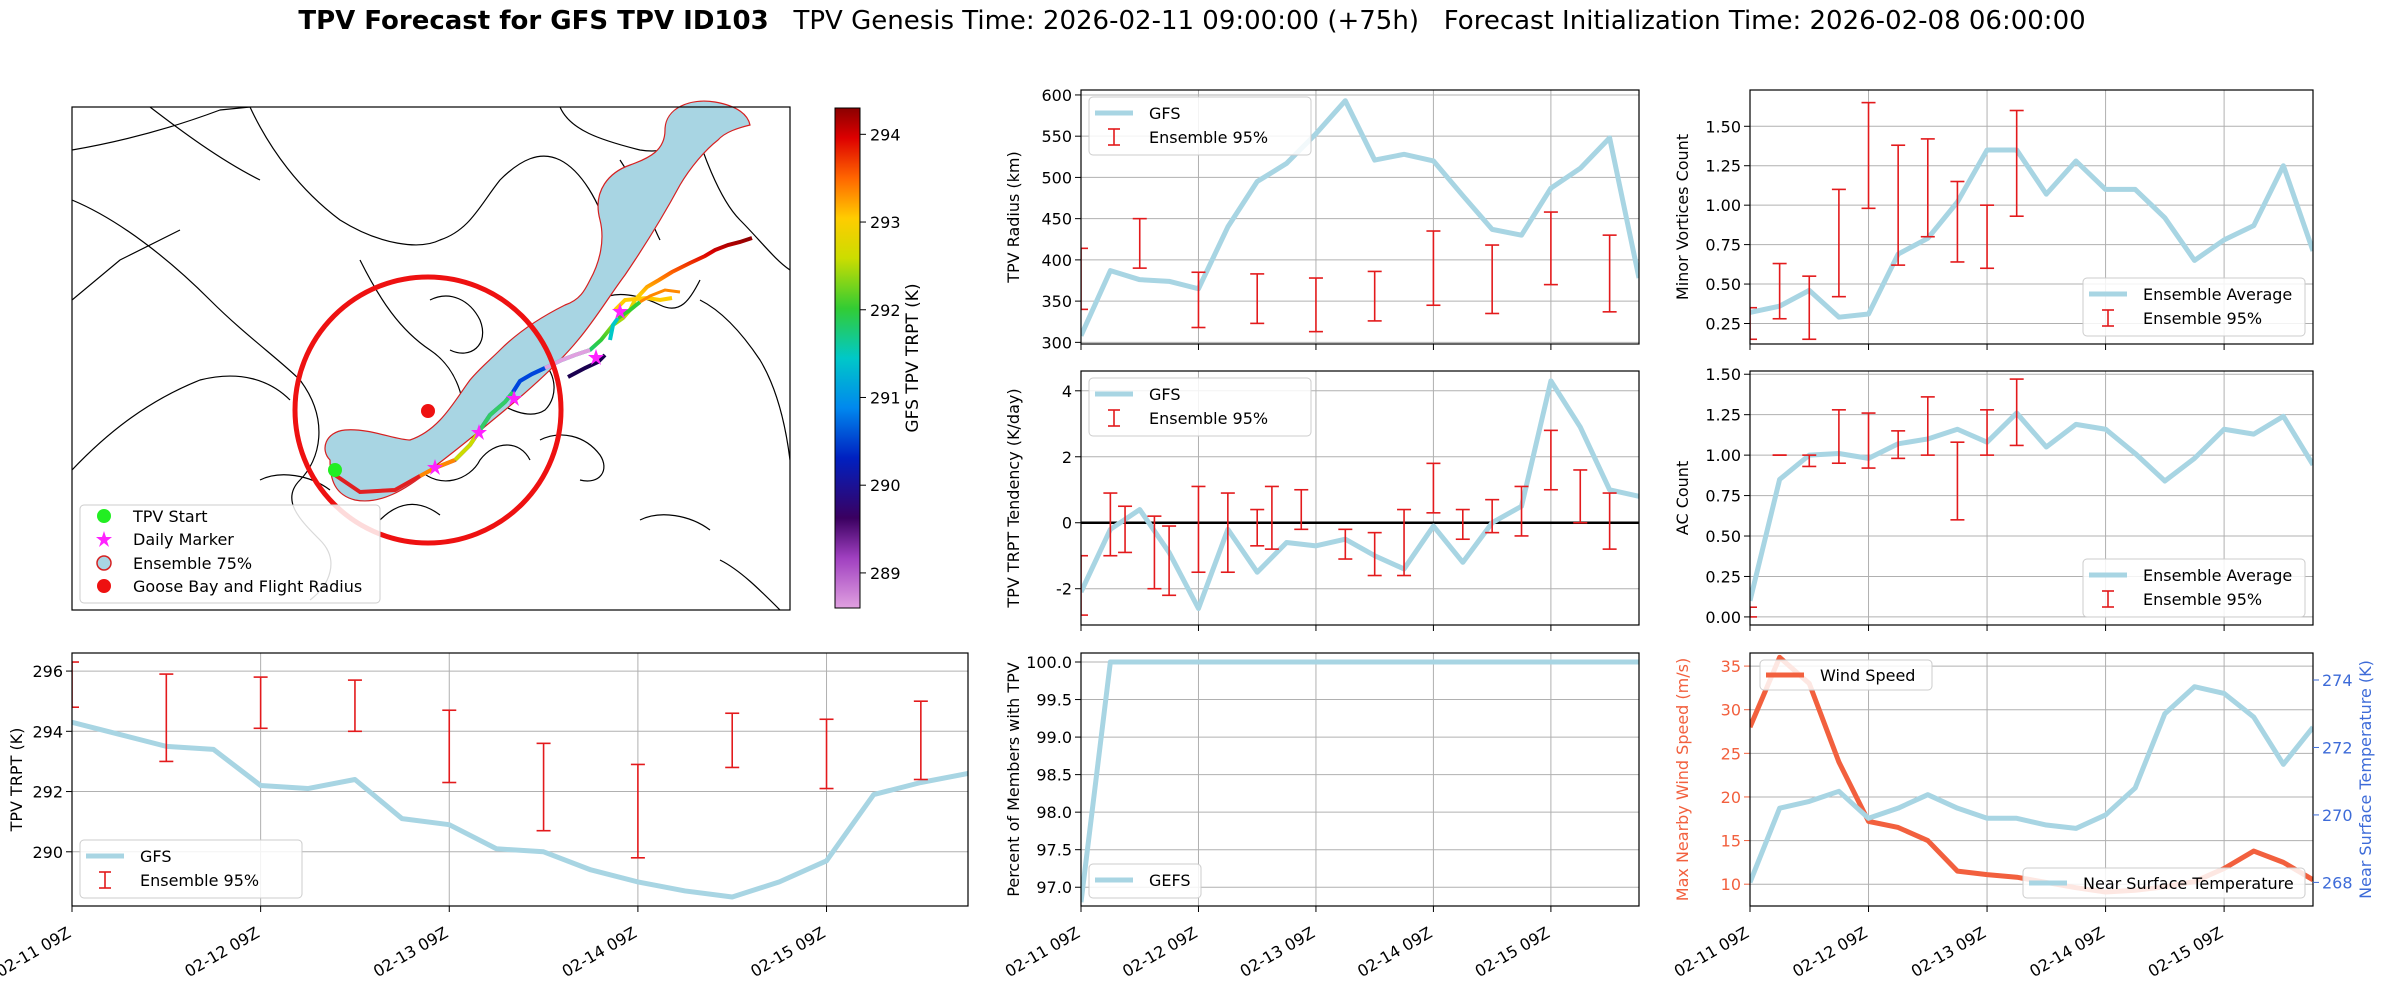 Image resolution: width=2384 pixels, height=982 pixels. What do you see at coordinates (1056, 177) in the screenshot?
I see `y-tick-label: 500` at bounding box center [1056, 177].